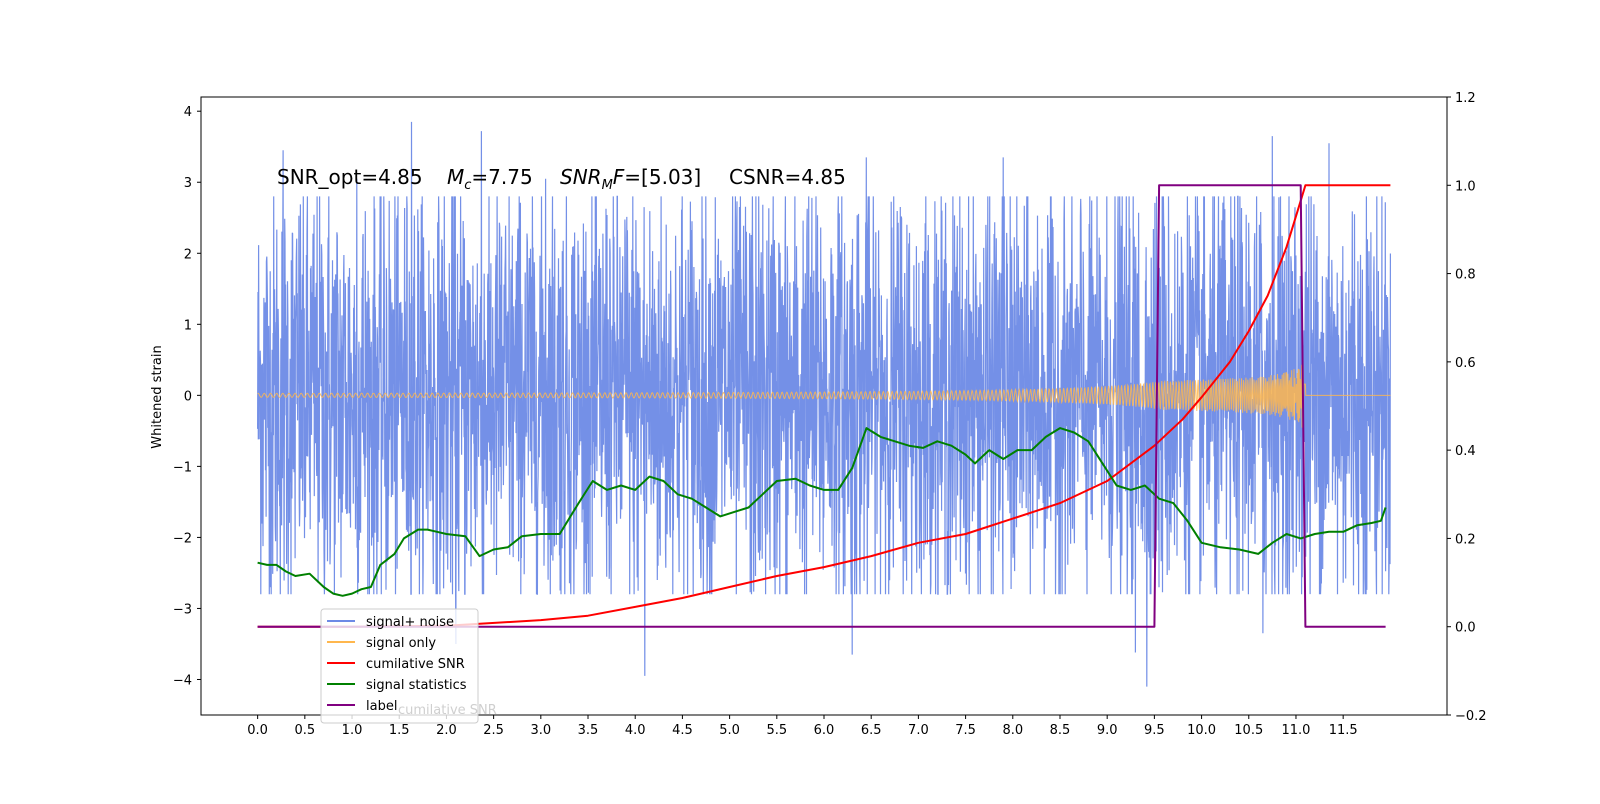 Image resolution: width=1600 pixels, height=804 pixels. I want to click on y-axis-label: Whitened strain, so click(157, 396).